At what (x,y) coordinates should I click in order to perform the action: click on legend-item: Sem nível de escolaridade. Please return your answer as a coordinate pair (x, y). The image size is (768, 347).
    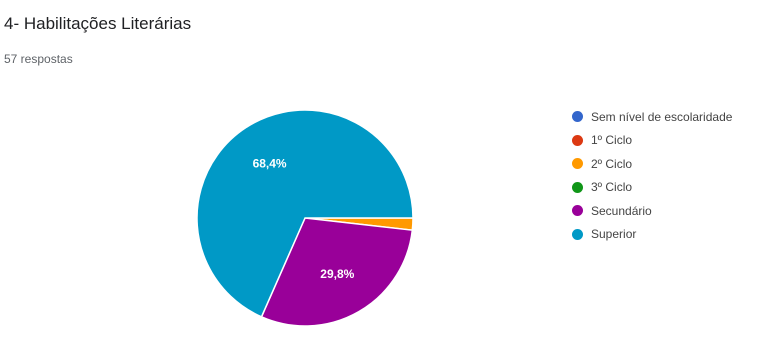
    Looking at the image, I should click on (652, 117).